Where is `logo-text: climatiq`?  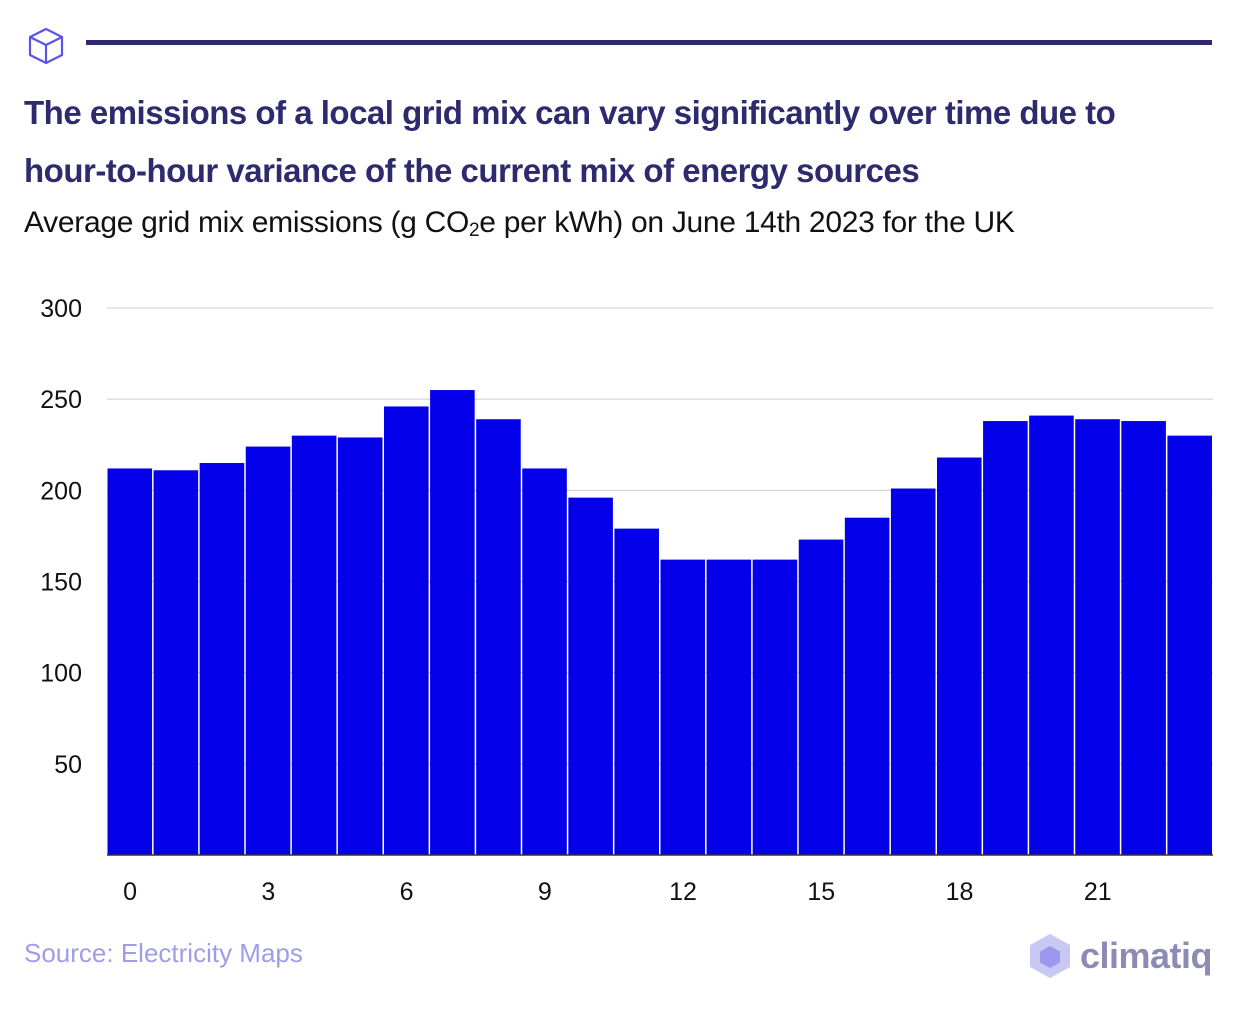
logo-text: climatiq is located at coordinates (1146, 955).